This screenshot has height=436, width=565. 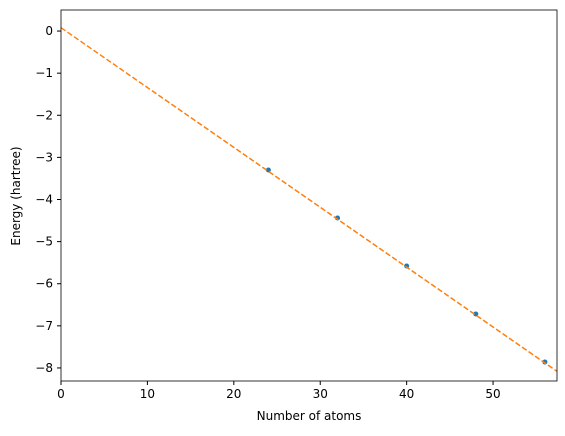 What do you see at coordinates (44, 200) in the screenshot?
I see `y-tick-label: −4` at bounding box center [44, 200].